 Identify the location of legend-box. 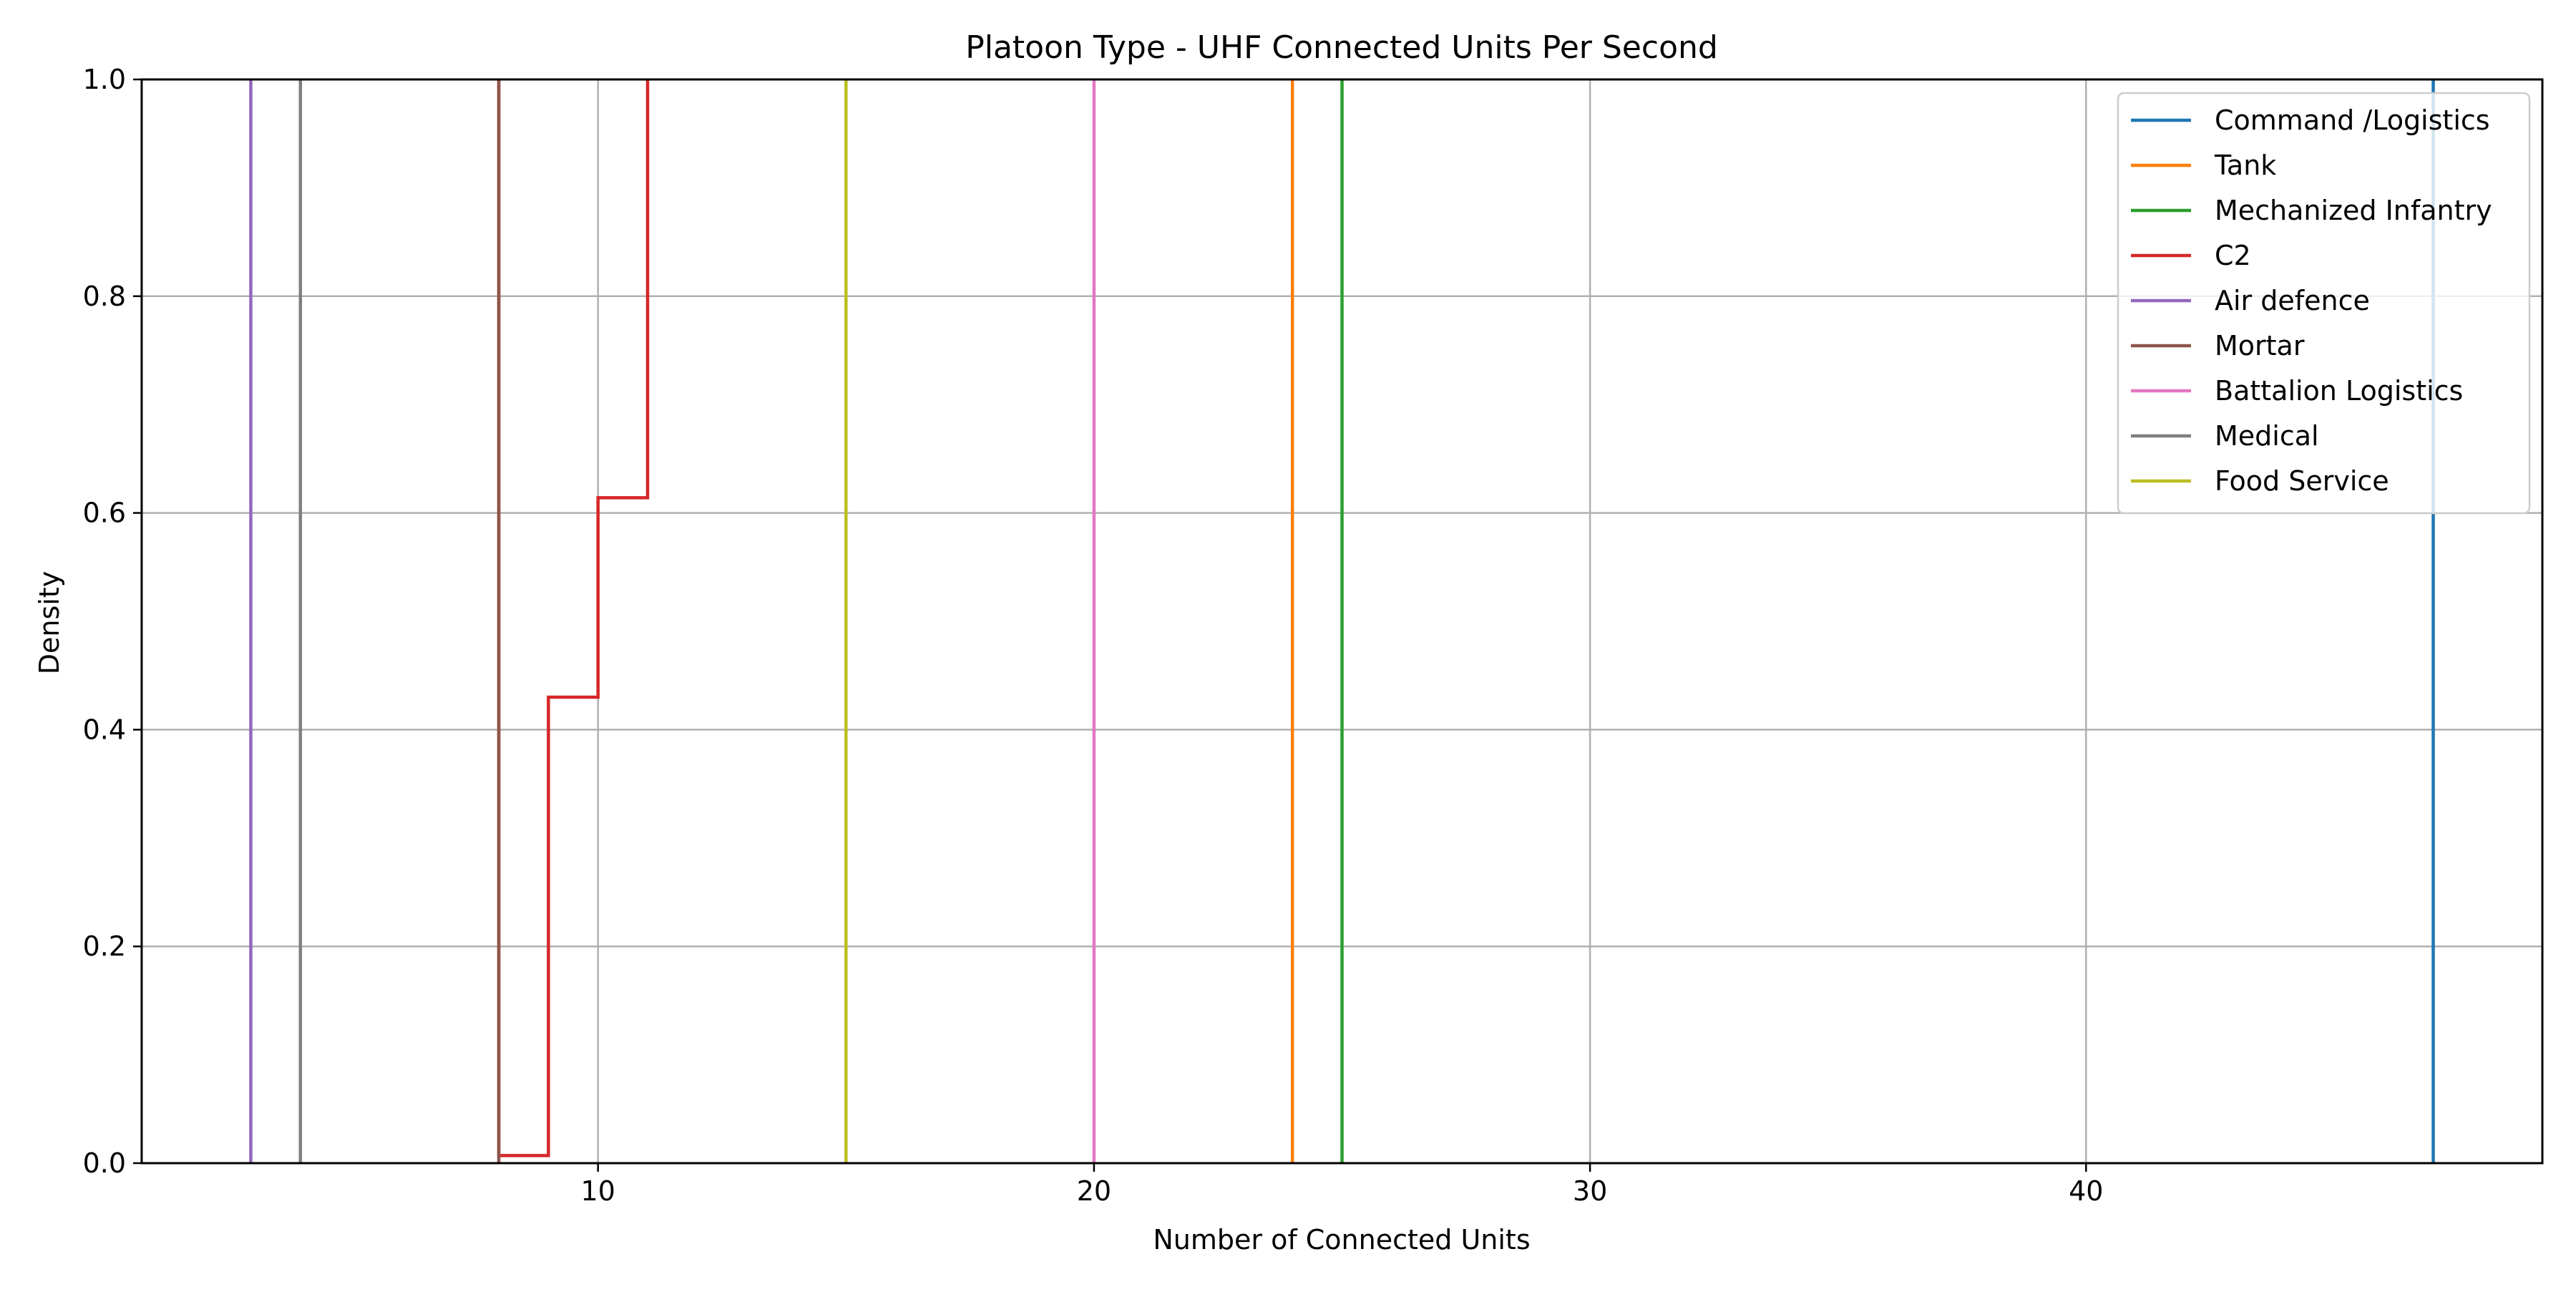
(2324, 303).